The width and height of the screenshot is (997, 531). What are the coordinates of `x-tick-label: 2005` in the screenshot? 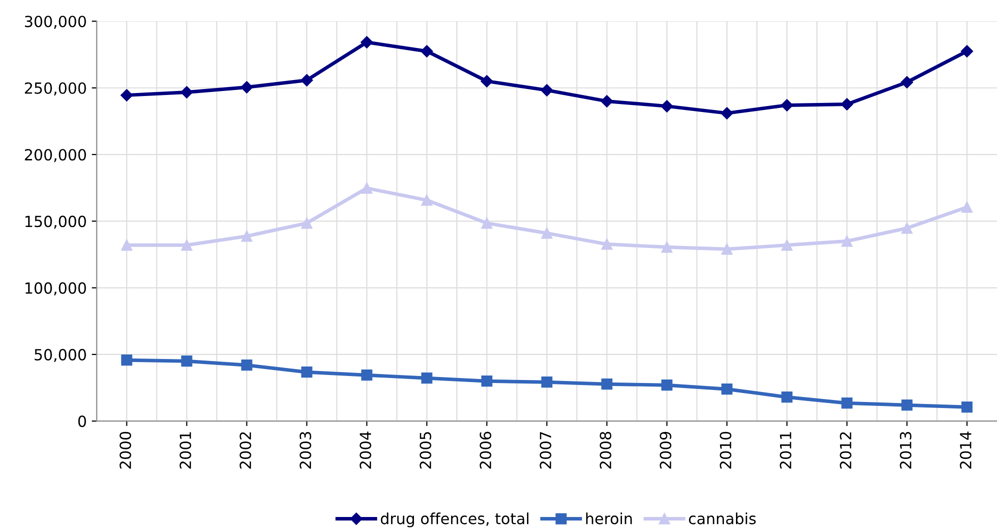 It's located at (426, 450).